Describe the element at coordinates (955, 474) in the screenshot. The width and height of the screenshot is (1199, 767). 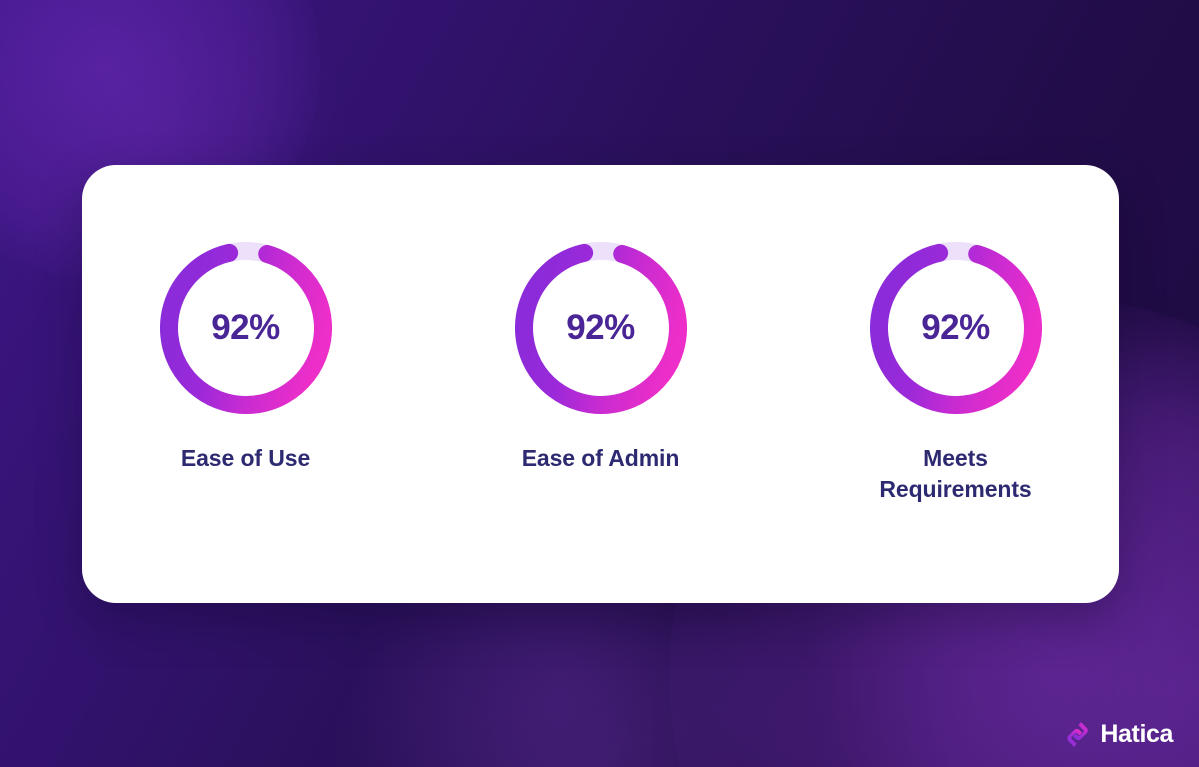
I see `metric-label-meets-requirements: Meets Requirements` at that location.